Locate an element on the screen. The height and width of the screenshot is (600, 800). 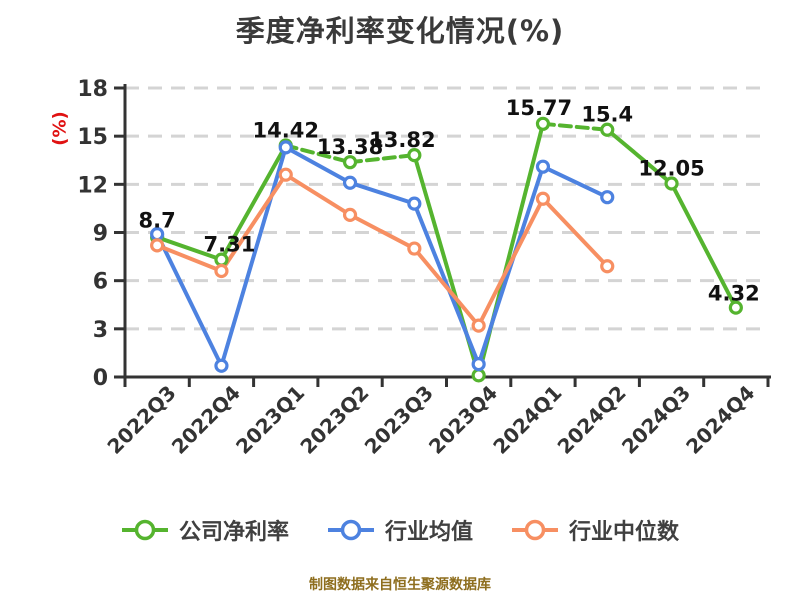
y-axis-tick-label: 9 is located at coordinates (100, 234).